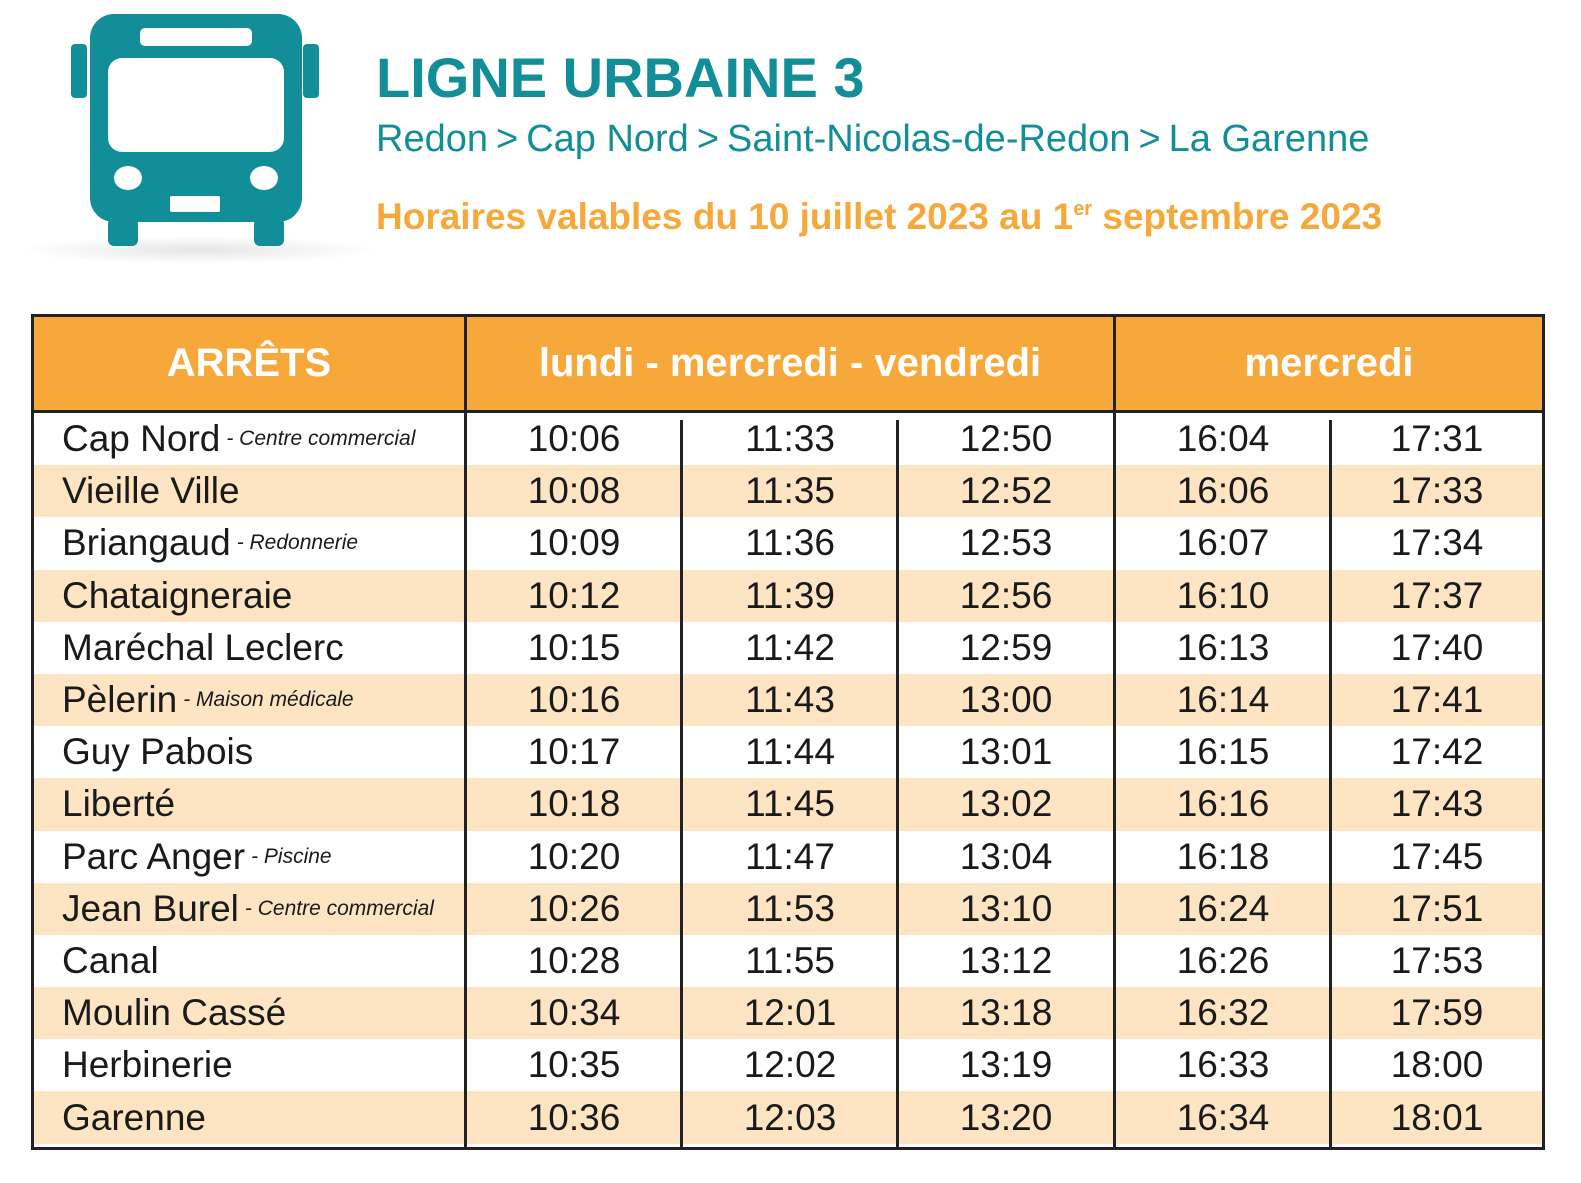 The height and width of the screenshot is (1183, 1581). What do you see at coordinates (574, 595) in the screenshot?
I see `time-cell: 10:12` at bounding box center [574, 595].